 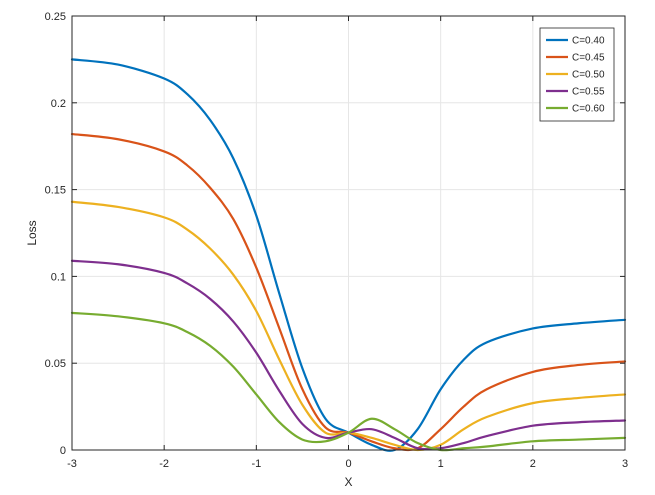 I want to click on legend-label: C=0.40, so click(x=588, y=41).